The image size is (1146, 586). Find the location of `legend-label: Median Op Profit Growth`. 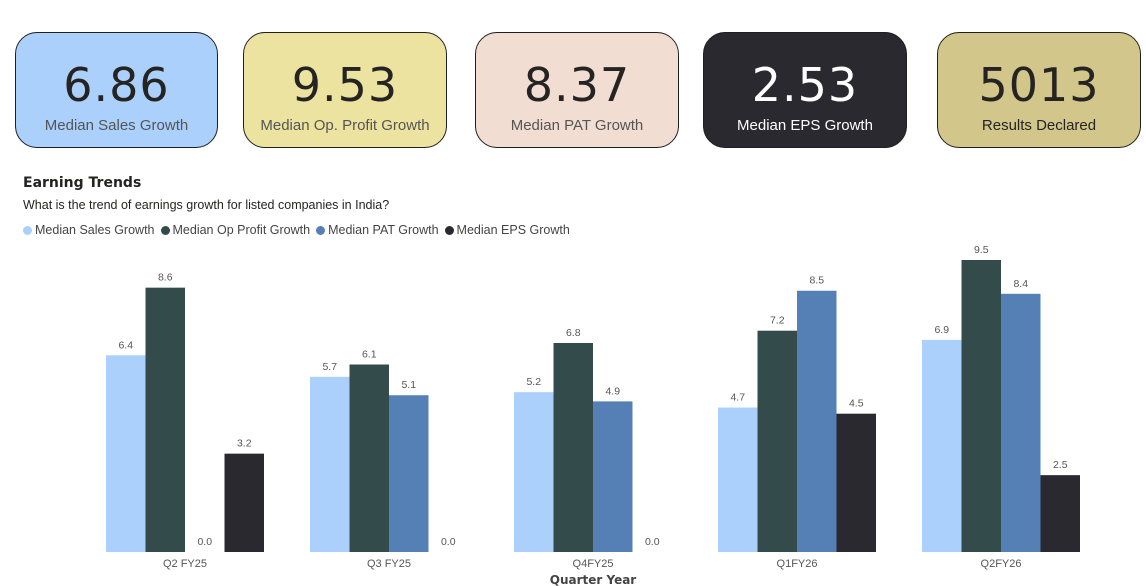

legend-label: Median Op Profit Growth is located at coordinates (241, 230).